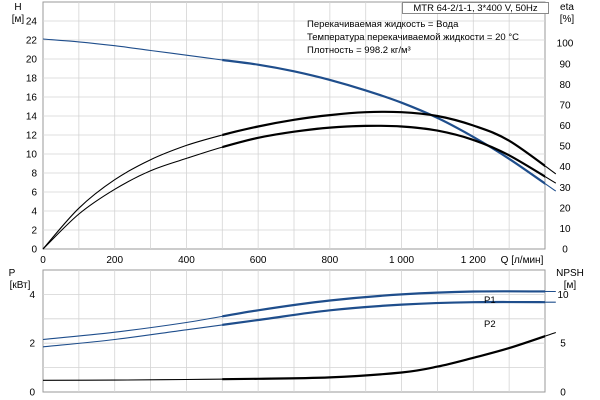  Describe the element at coordinates (567, 7) in the screenshot. I see `top-right-axis-label-line1: eta` at that location.